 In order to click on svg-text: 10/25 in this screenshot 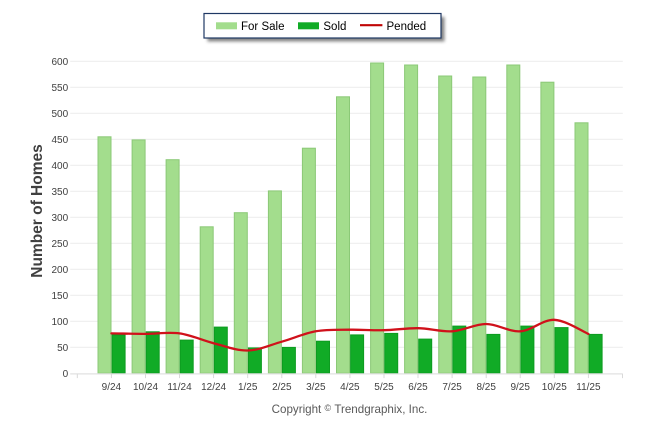, I will do `click(554, 387)`.